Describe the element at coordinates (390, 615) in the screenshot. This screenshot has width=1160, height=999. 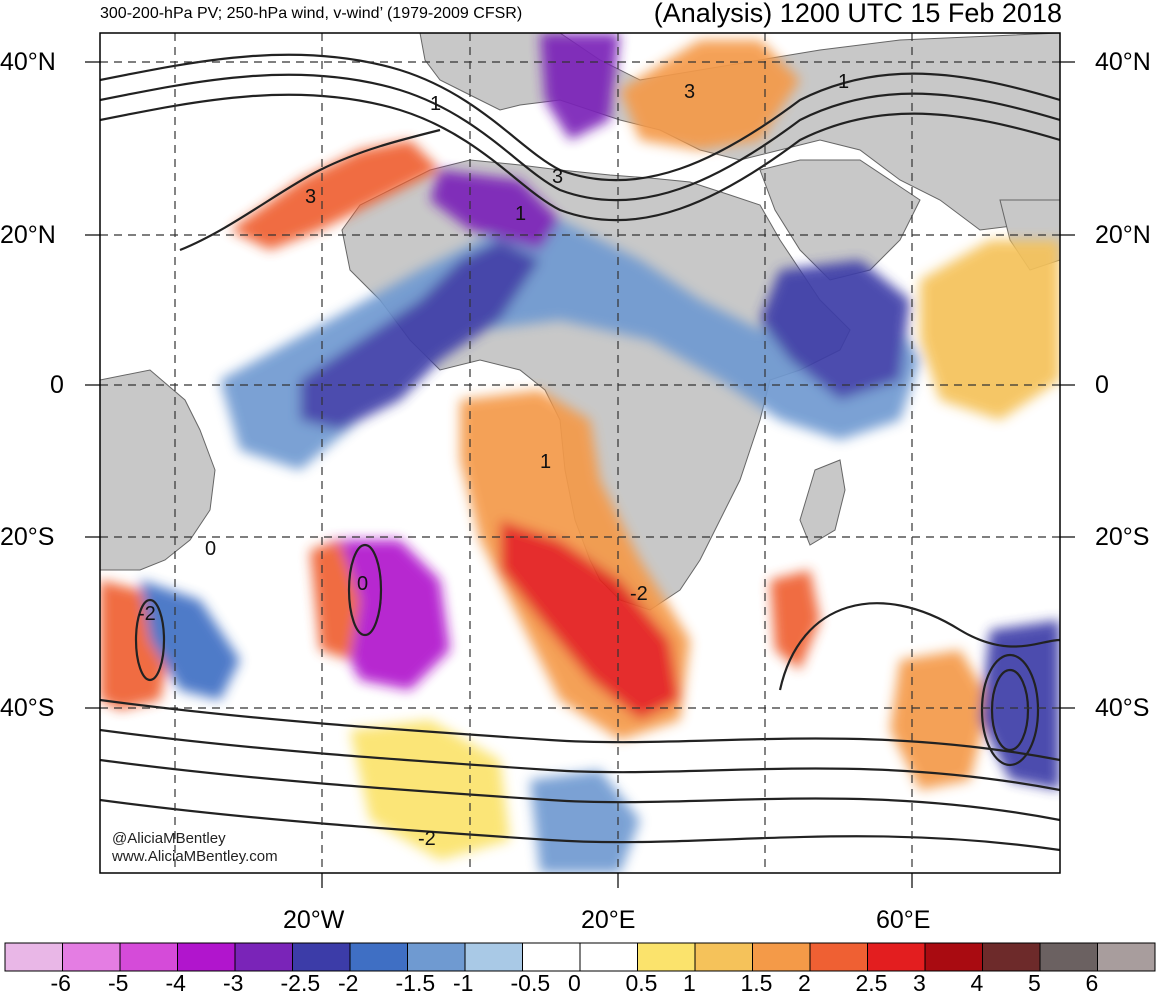
I see `anomaly-neg-south-atlantic` at that location.